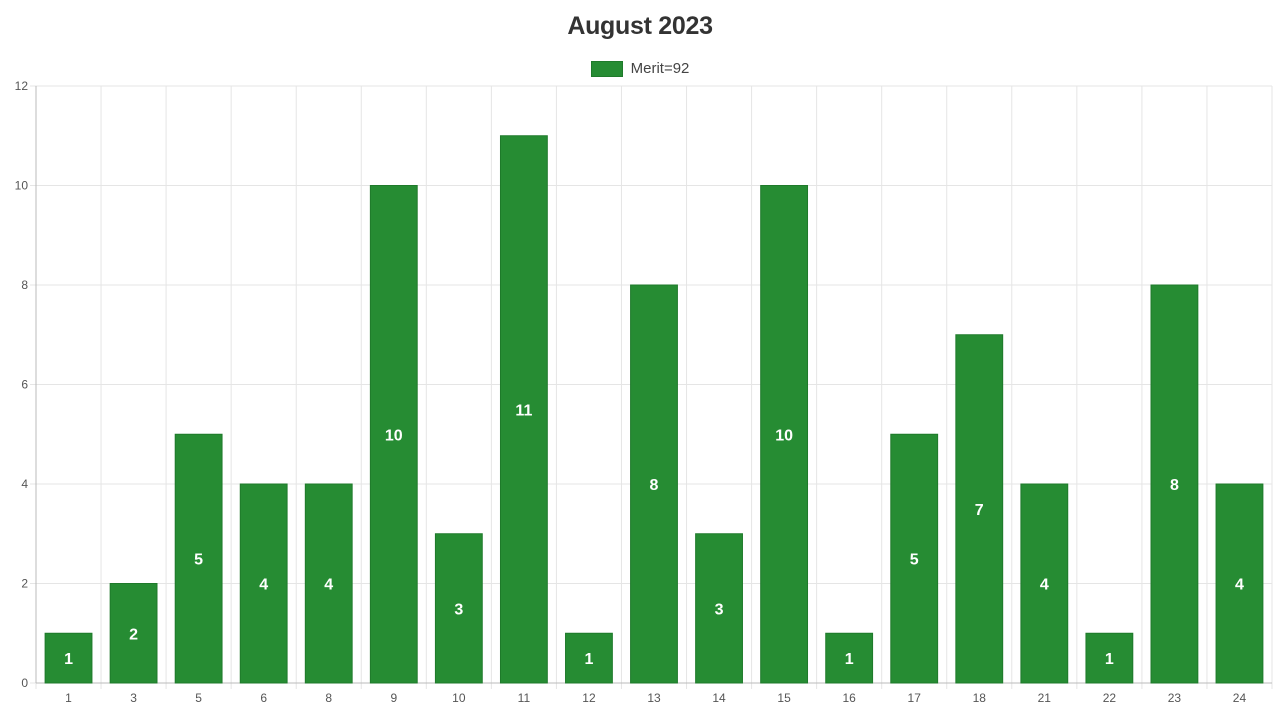 This screenshot has width=1280, height=720. I want to click on y-tick-label: 6, so click(24, 385).